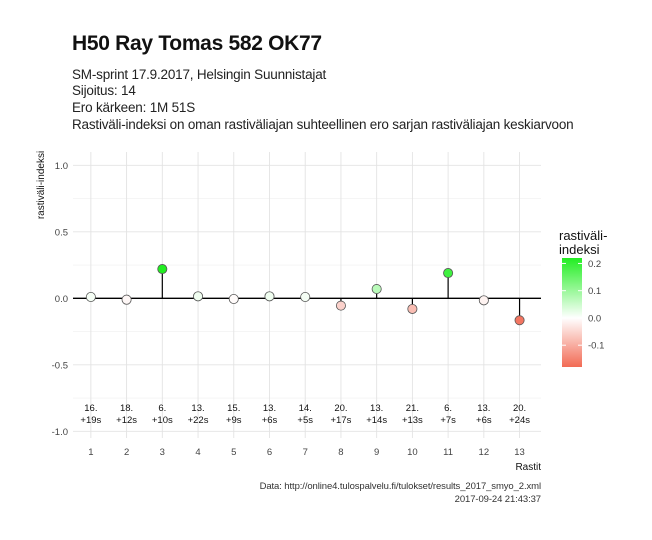 The height and width of the screenshot is (540, 652). Describe the element at coordinates (341, 420) in the screenshot. I see `diff-label: +17s` at that location.